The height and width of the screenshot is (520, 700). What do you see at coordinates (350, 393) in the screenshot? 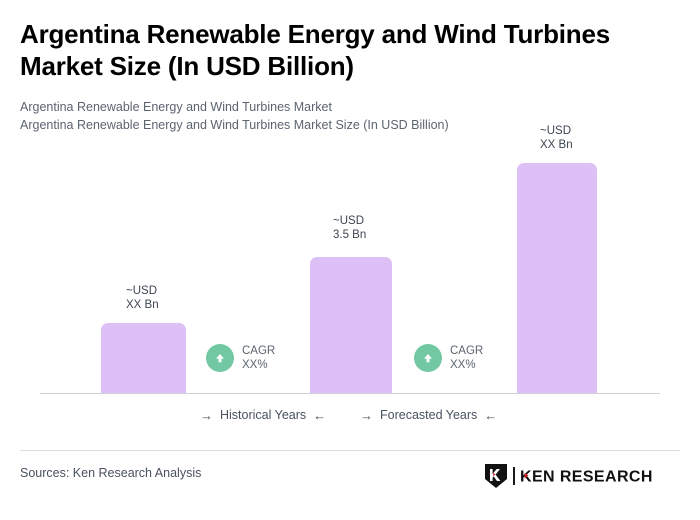
I see `axis-baseline` at bounding box center [350, 393].